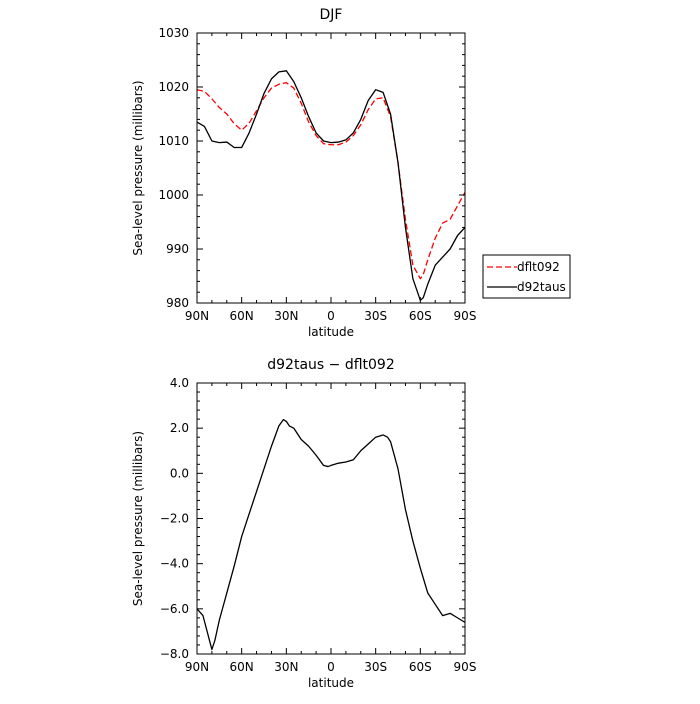  I want to click on y-tick-label: 990, so click(177, 249).